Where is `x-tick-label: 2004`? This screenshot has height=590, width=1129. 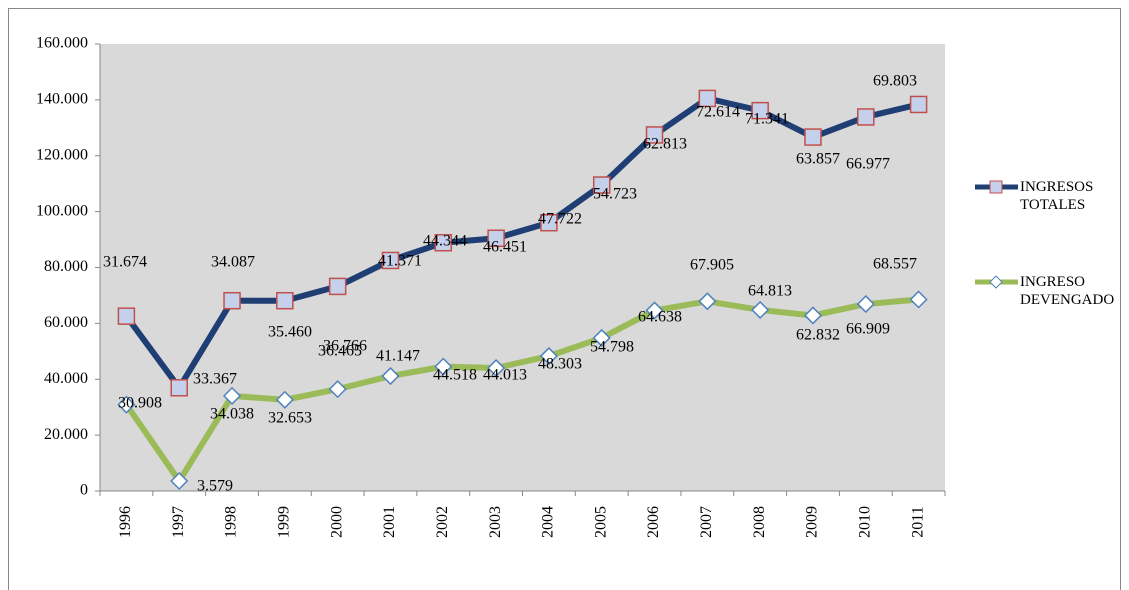 x-tick-label: 2004 is located at coordinates (548, 522).